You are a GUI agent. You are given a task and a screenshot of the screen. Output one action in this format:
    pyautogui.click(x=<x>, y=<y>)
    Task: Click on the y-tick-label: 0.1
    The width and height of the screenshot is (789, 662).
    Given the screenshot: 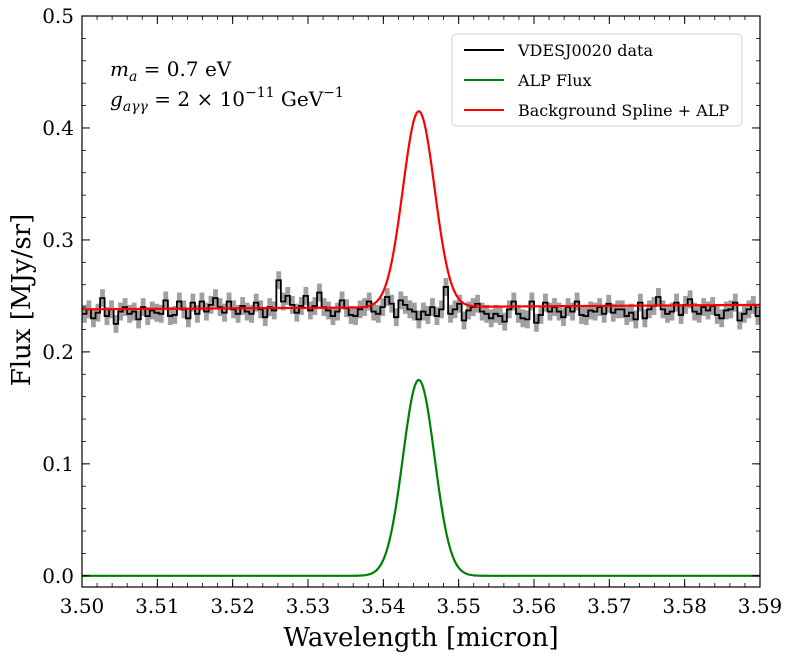 What is the action you would take?
    pyautogui.click(x=58, y=464)
    